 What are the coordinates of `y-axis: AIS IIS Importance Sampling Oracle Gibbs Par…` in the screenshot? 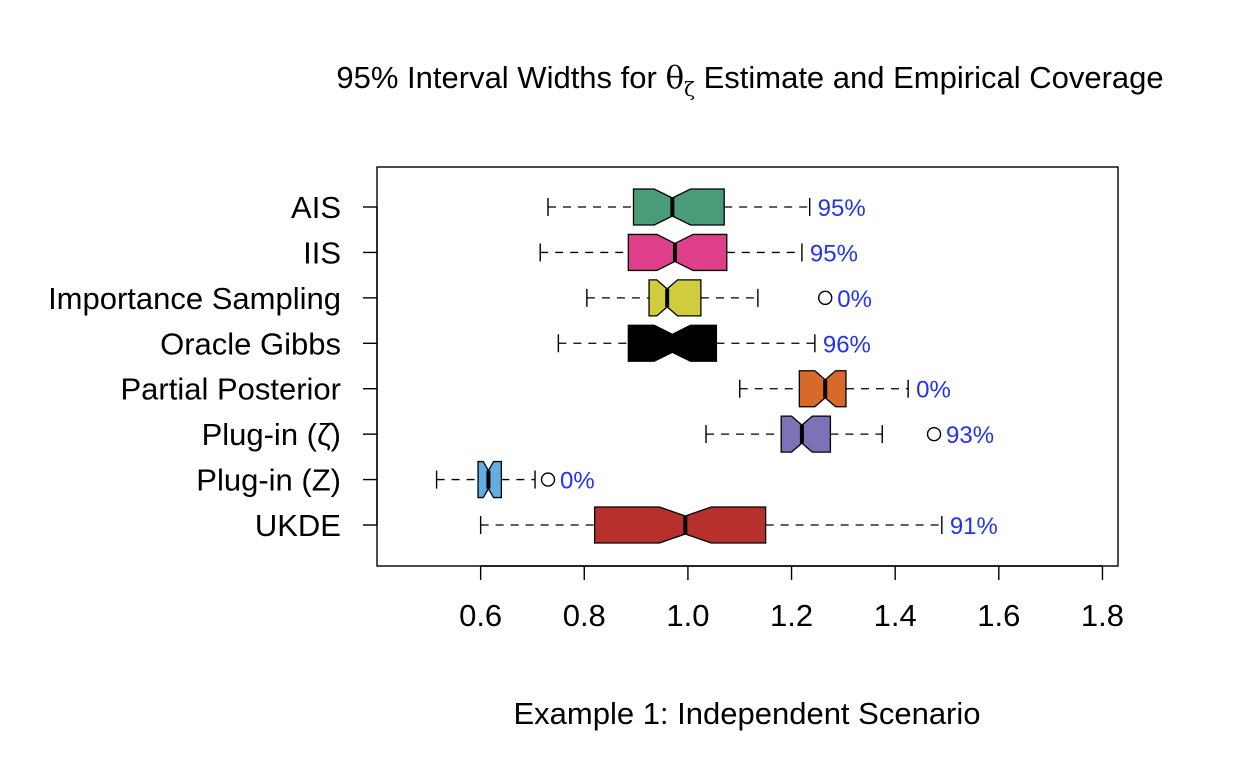 It's located at (213, 366).